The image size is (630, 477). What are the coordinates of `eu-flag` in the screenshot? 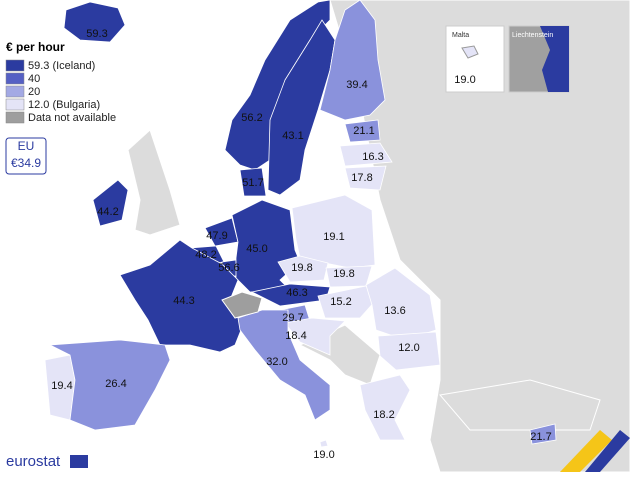 It's located at (79, 461).